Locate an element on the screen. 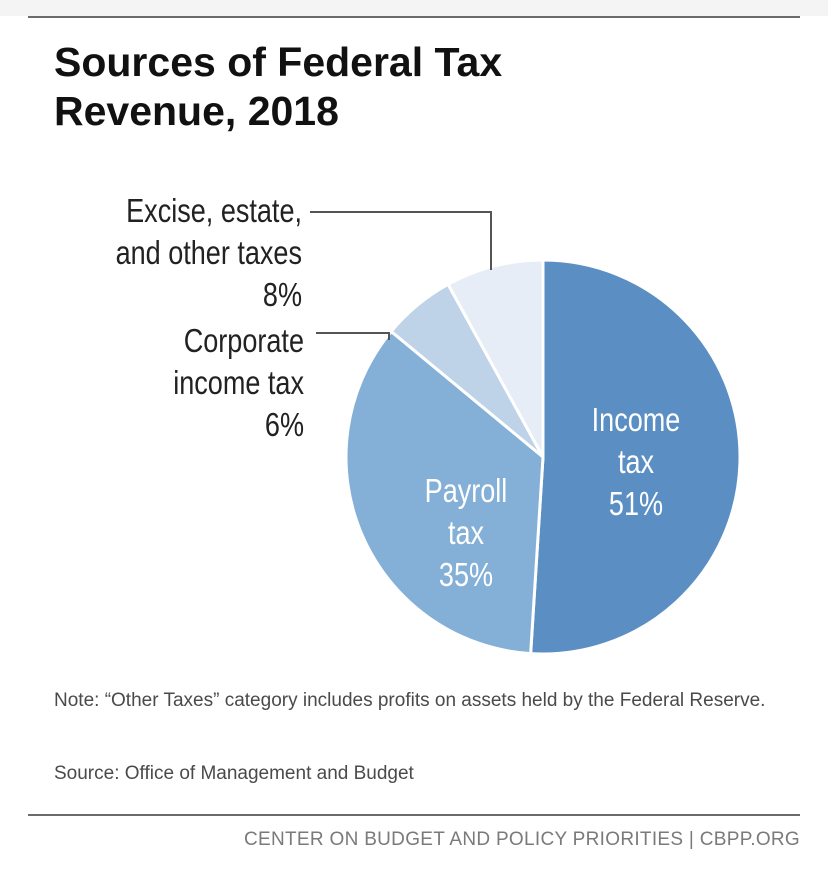  slice-category-label: Payroll is located at coordinates (466, 492).